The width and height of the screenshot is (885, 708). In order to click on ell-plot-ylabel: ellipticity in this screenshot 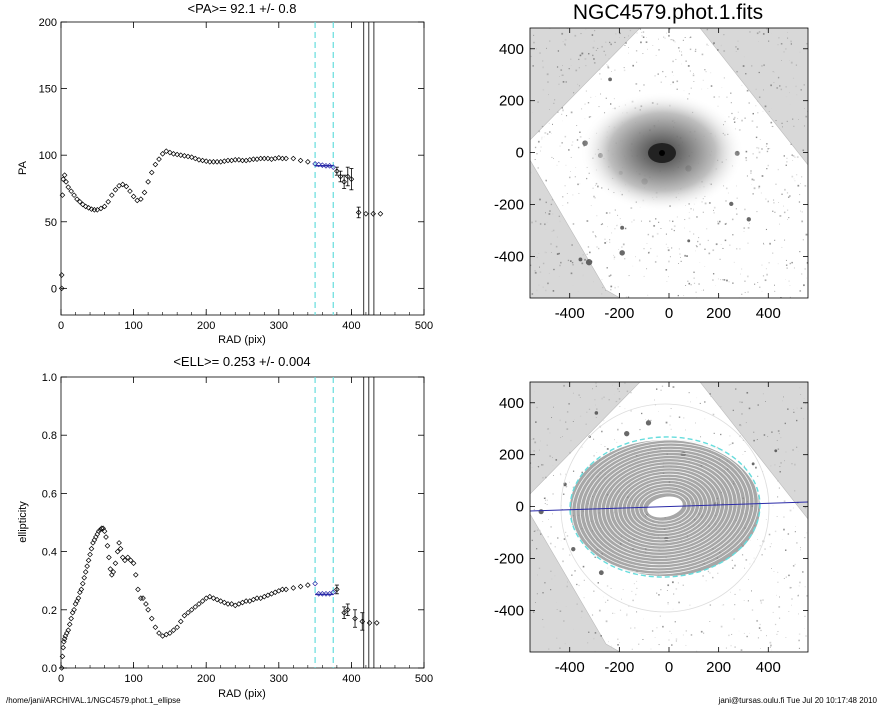, I will do `click(23, 522)`.